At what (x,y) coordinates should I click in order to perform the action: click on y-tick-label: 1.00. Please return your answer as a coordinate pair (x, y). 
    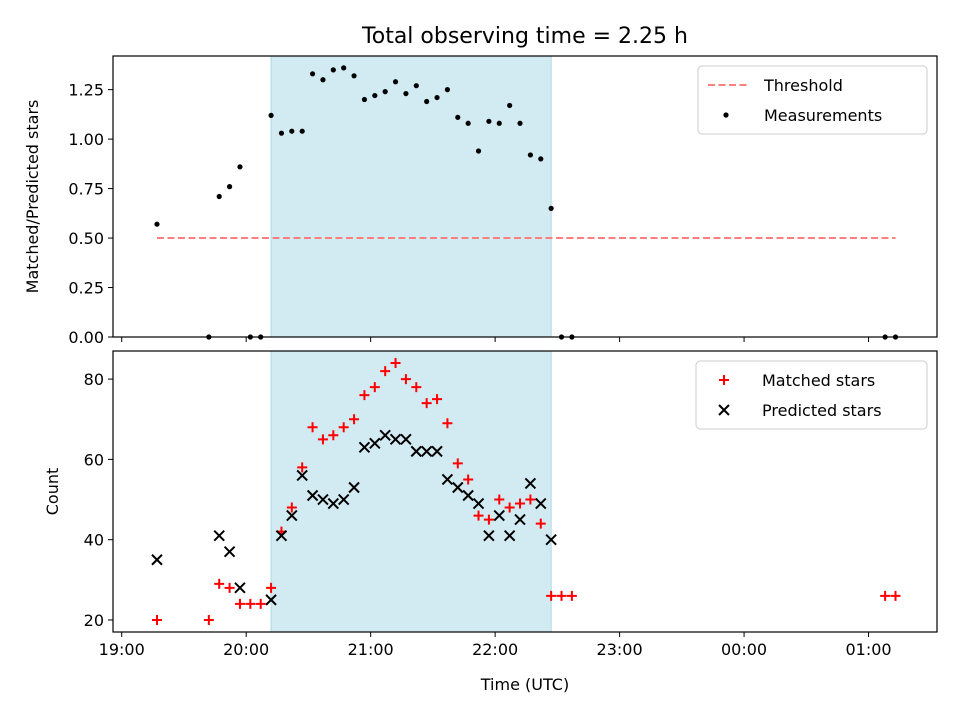
    Looking at the image, I should click on (86, 139).